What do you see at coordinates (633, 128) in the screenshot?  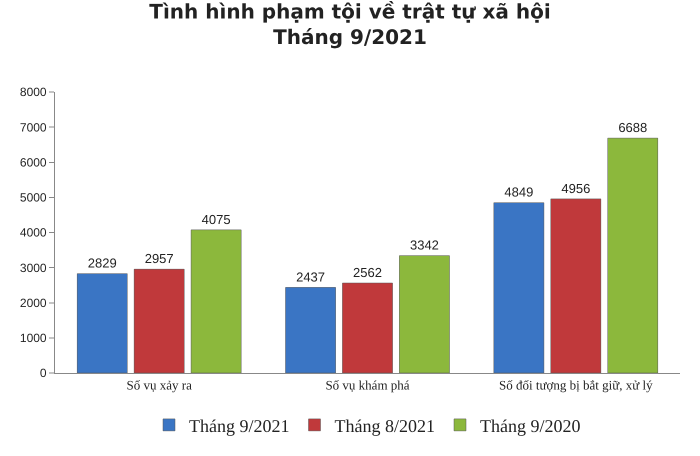 I see `data-label: 6688` at bounding box center [633, 128].